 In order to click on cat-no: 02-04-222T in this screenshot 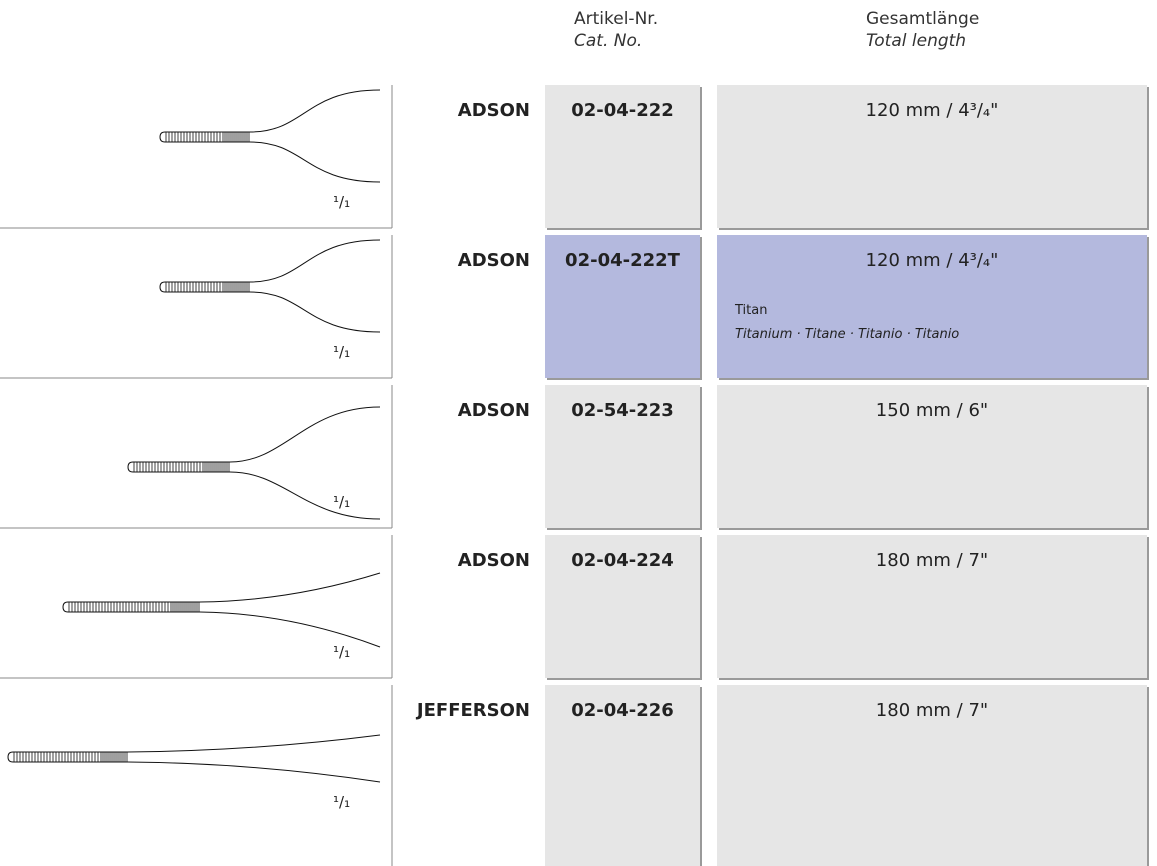, I will do `click(622, 260)`.